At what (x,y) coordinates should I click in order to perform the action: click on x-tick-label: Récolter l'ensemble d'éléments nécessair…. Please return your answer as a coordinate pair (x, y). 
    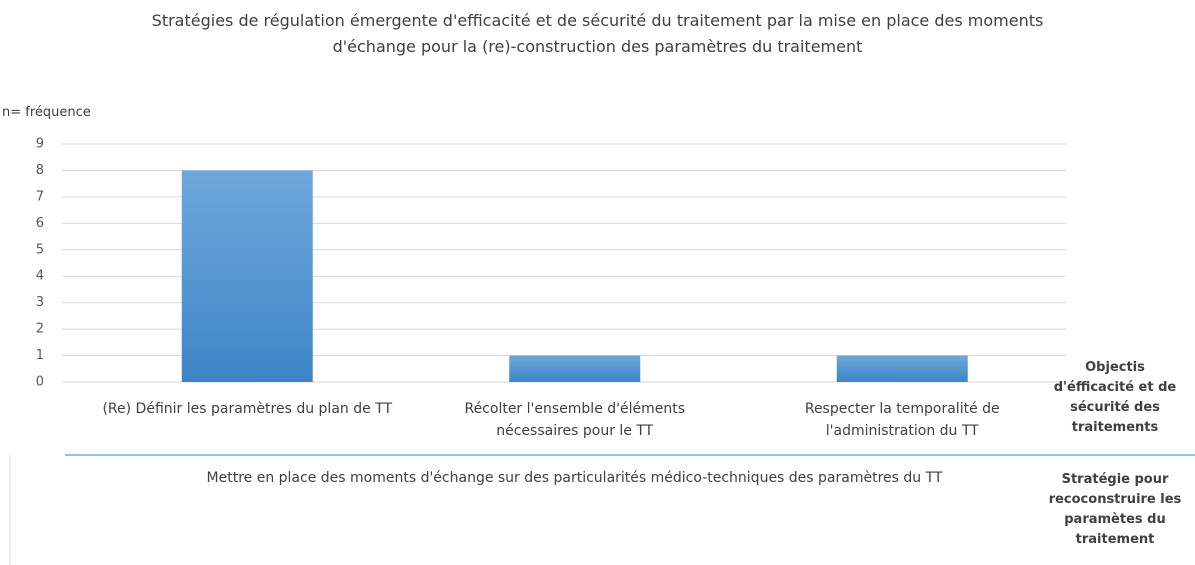
    Looking at the image, I should click on (575, 420).